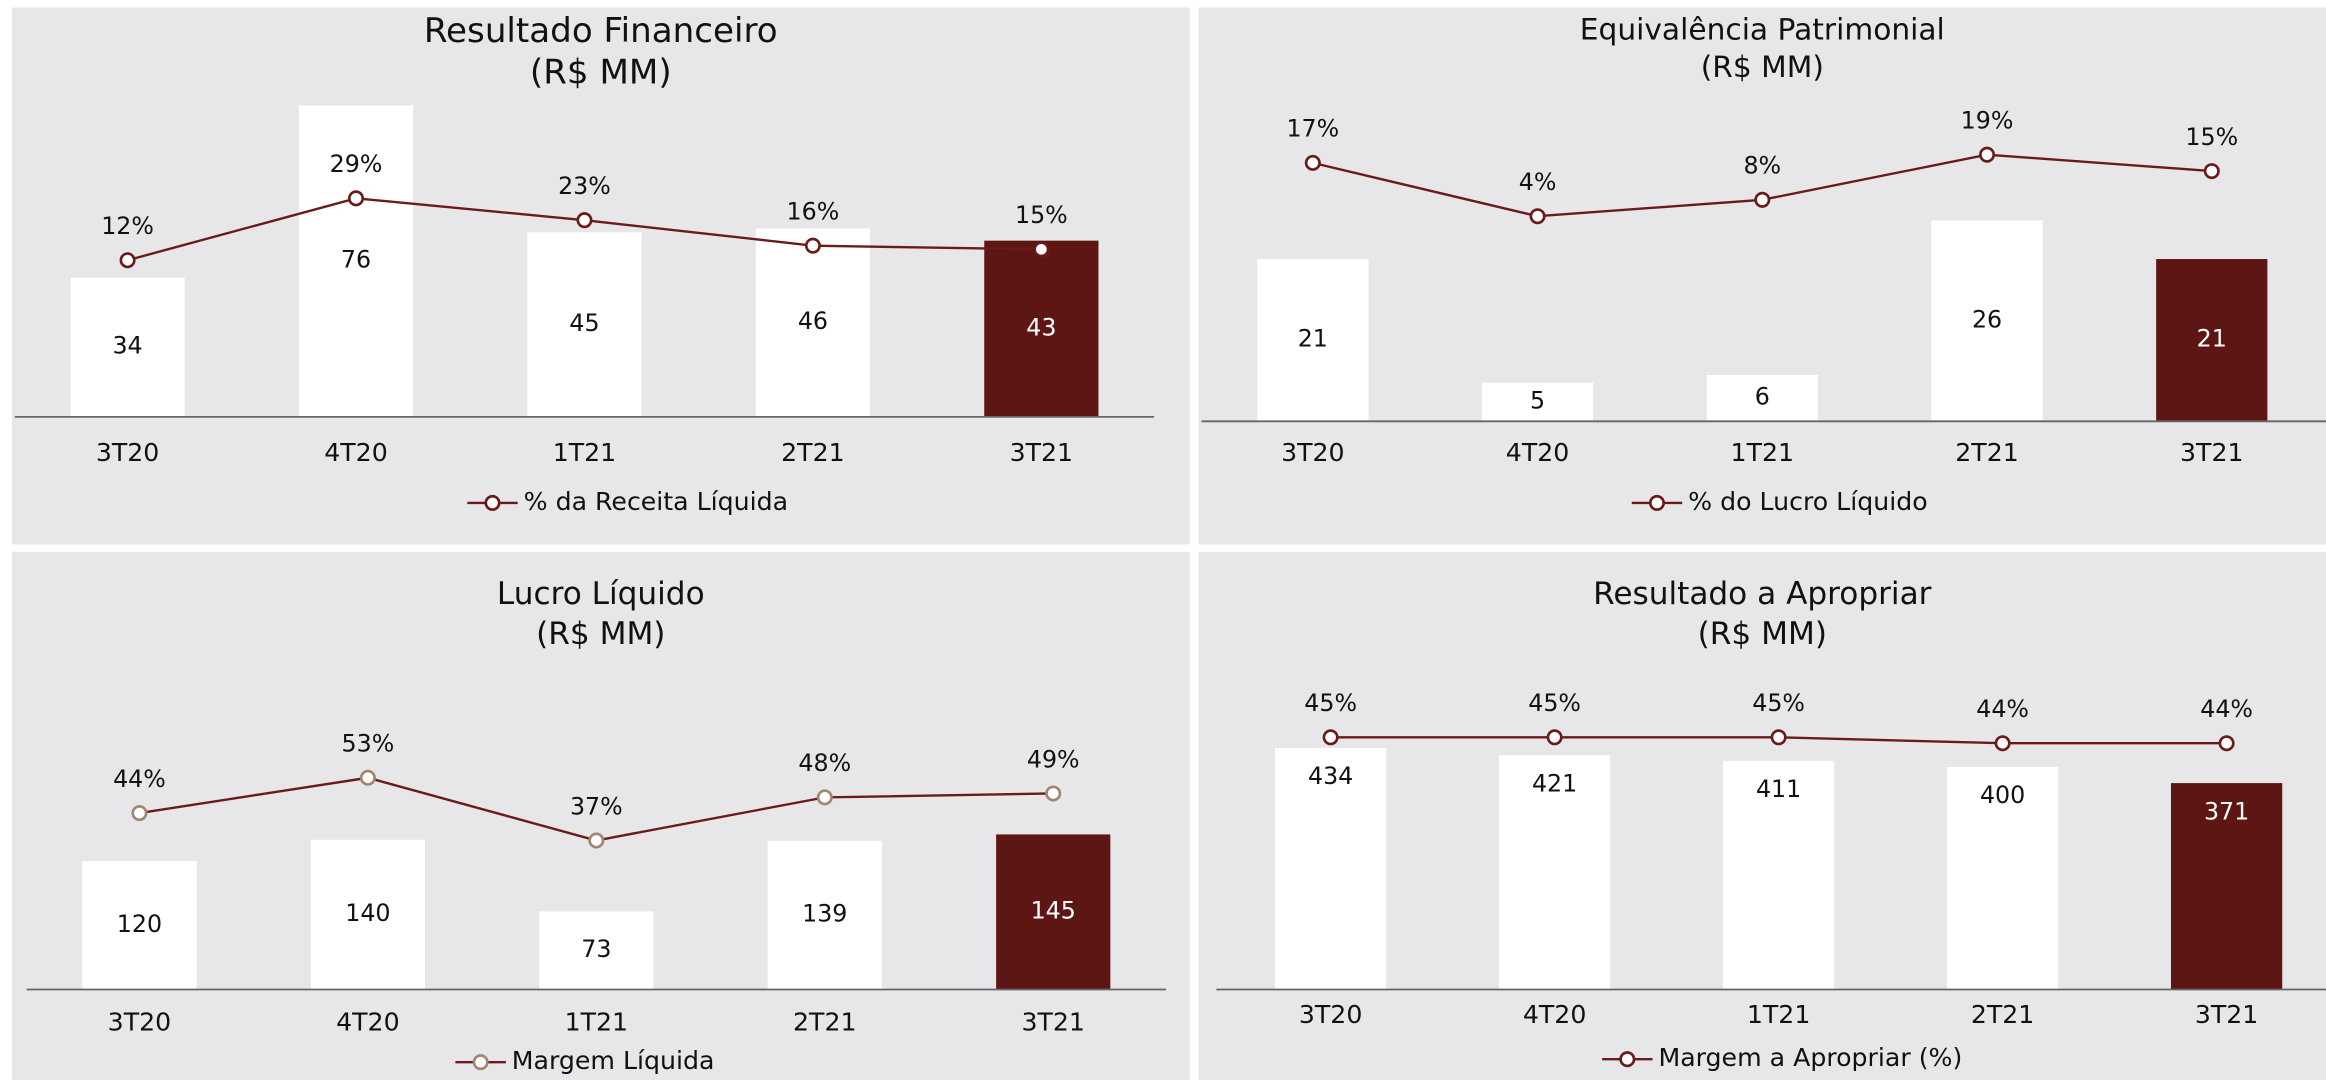 This screenshot has height=1080, width=2326. I want to click on line-value-label: 19%, so click(1987, 121).